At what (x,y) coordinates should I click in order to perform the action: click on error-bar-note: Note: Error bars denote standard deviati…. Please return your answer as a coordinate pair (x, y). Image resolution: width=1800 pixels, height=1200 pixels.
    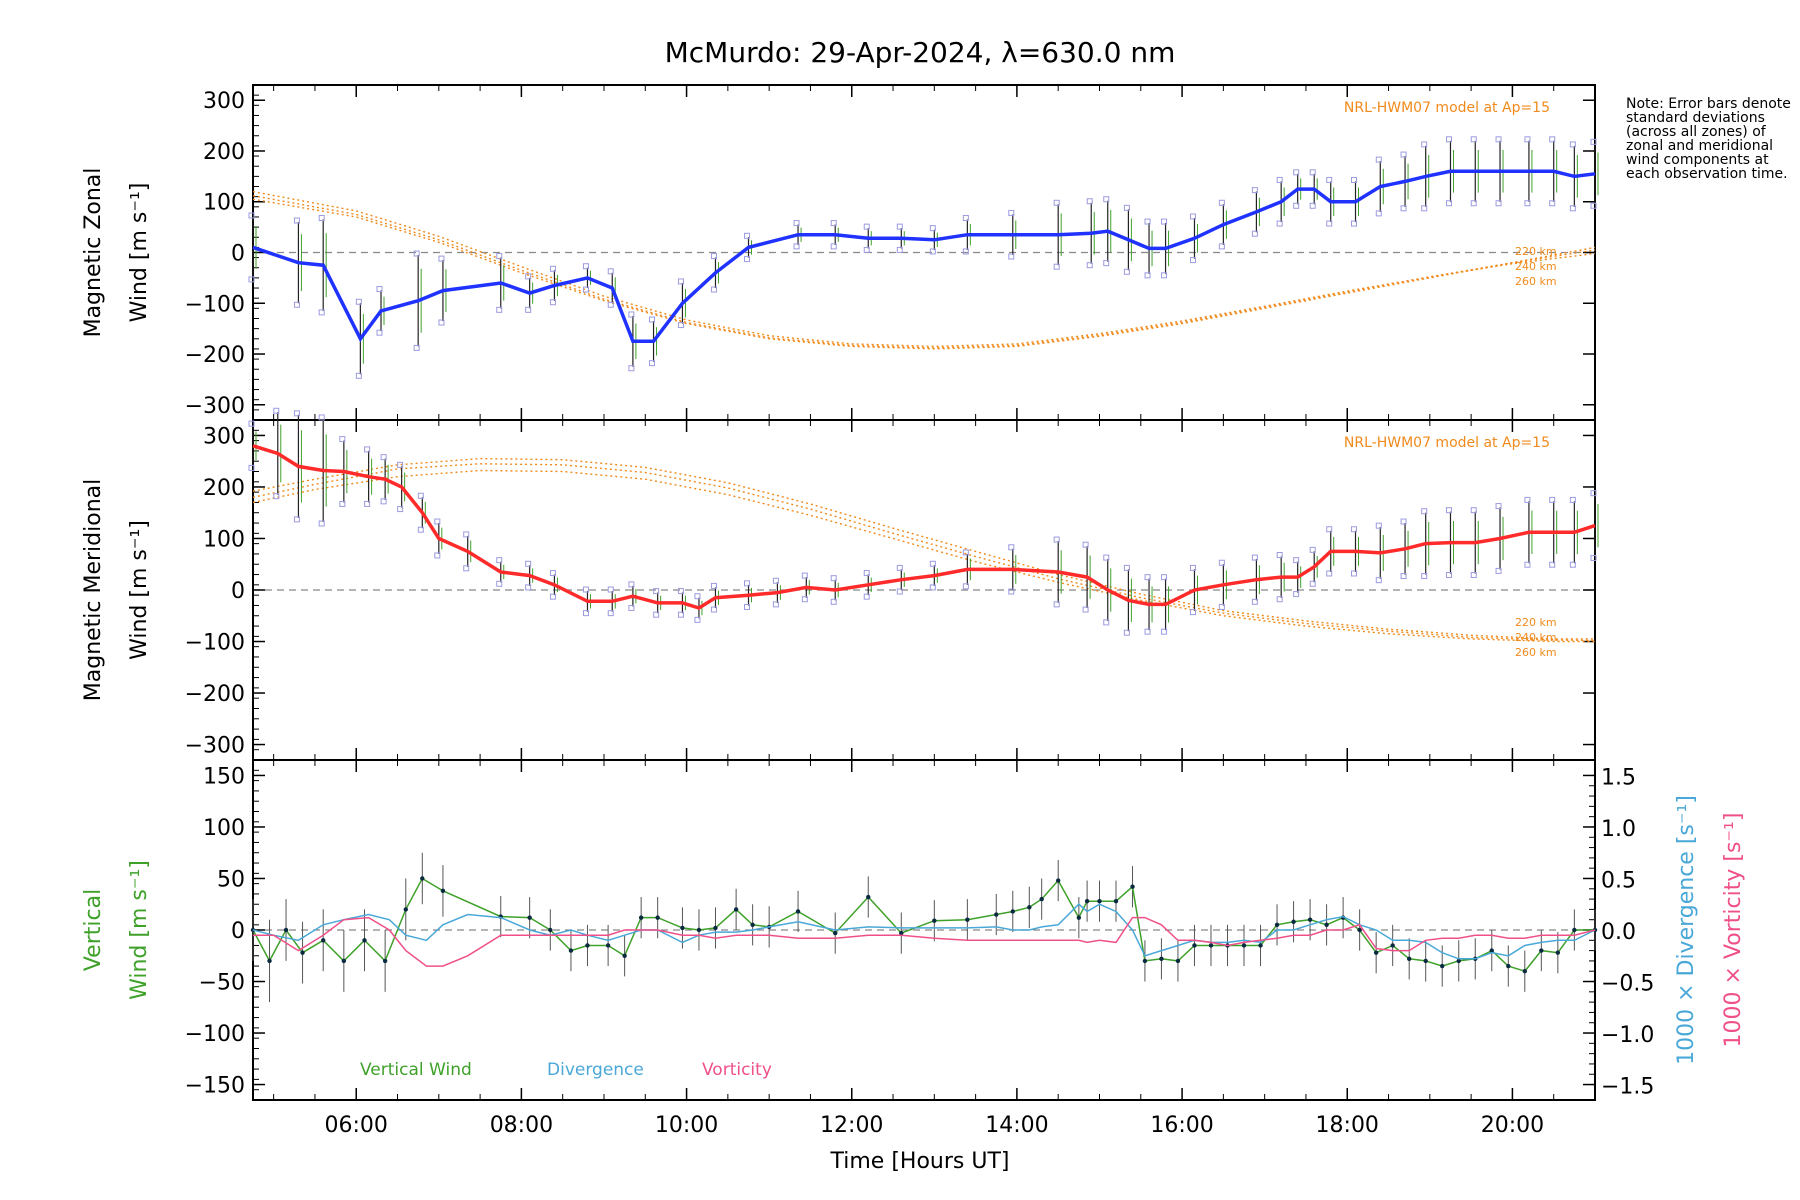
    Looking at the image, I should click on (1708, 139).